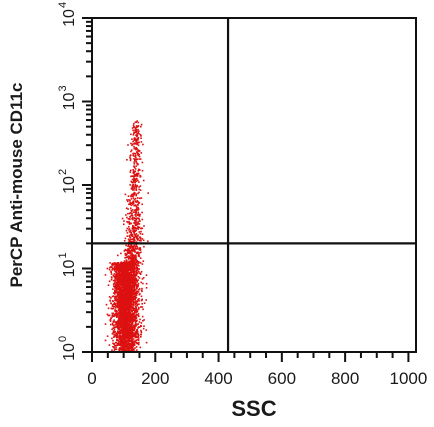 The image size is (434, 427). I want to click on y-tick-label: 102, so click(67, 181).